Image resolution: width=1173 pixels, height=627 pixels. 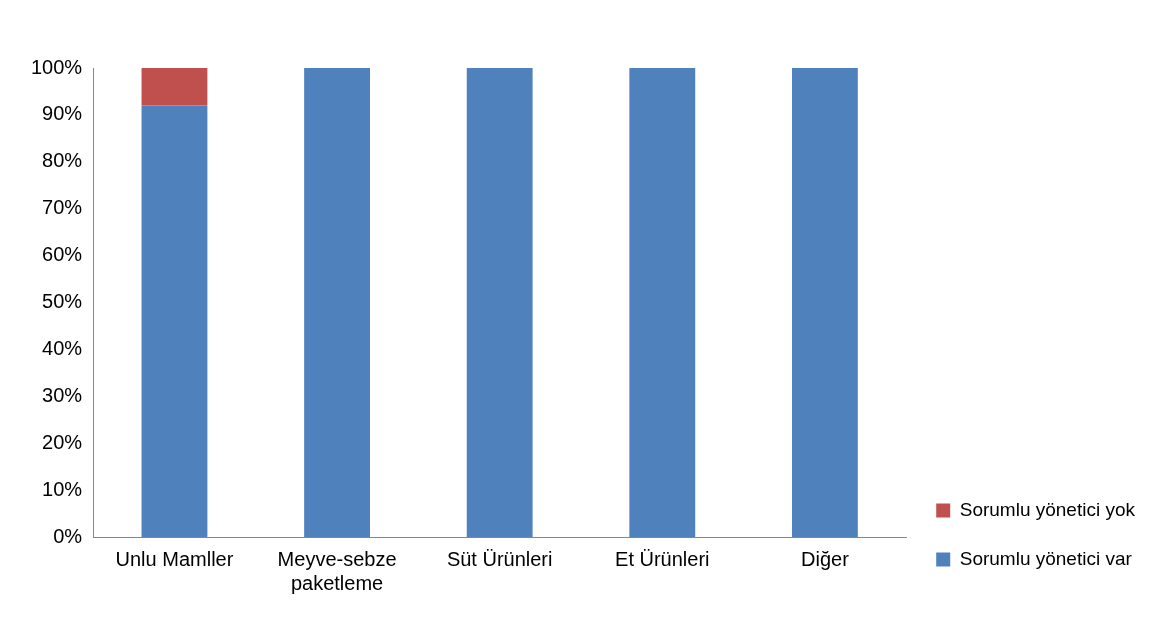 I want to click on x-tick-label: Et Ürünleri, so click(x=662, y=558).